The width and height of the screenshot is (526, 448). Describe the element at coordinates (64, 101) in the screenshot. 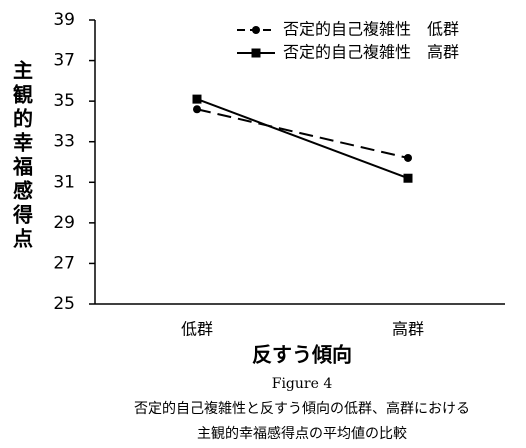

I see `y-tick-label: 35` at that location.